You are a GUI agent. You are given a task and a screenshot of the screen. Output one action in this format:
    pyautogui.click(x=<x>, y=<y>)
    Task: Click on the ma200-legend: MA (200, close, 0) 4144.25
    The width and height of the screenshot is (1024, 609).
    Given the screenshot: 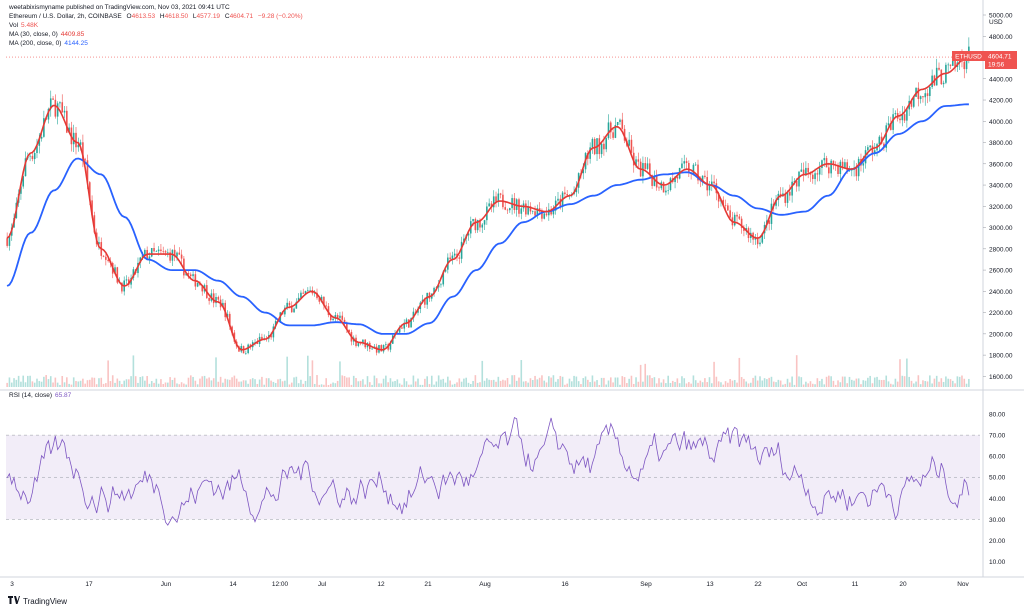 What is the action you would take?
    pyautogui.click(x=48, y=43)
    